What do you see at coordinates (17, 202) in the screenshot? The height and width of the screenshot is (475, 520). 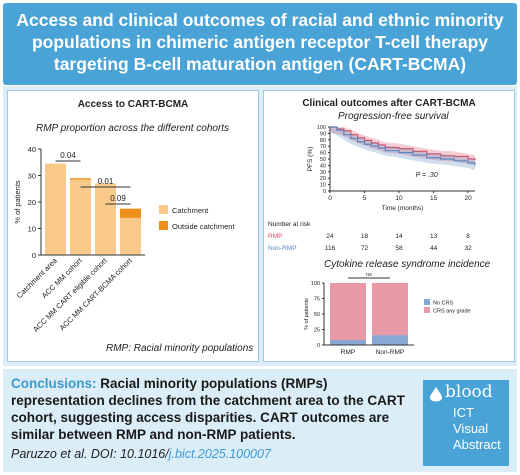 I see `y-axis-label: % of patients` at bounding box center [17, 202].